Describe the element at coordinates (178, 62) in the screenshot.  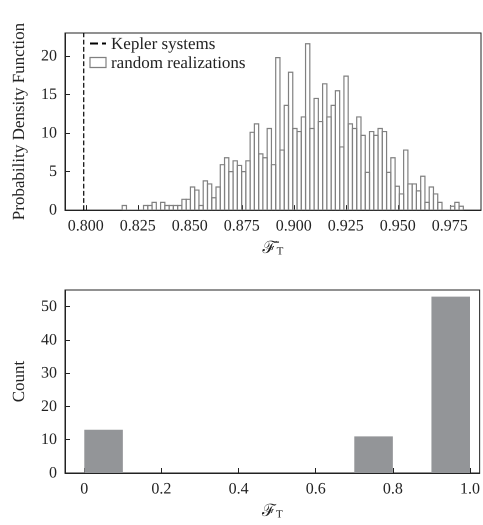
I see `legend-label: random realizations` at that location.